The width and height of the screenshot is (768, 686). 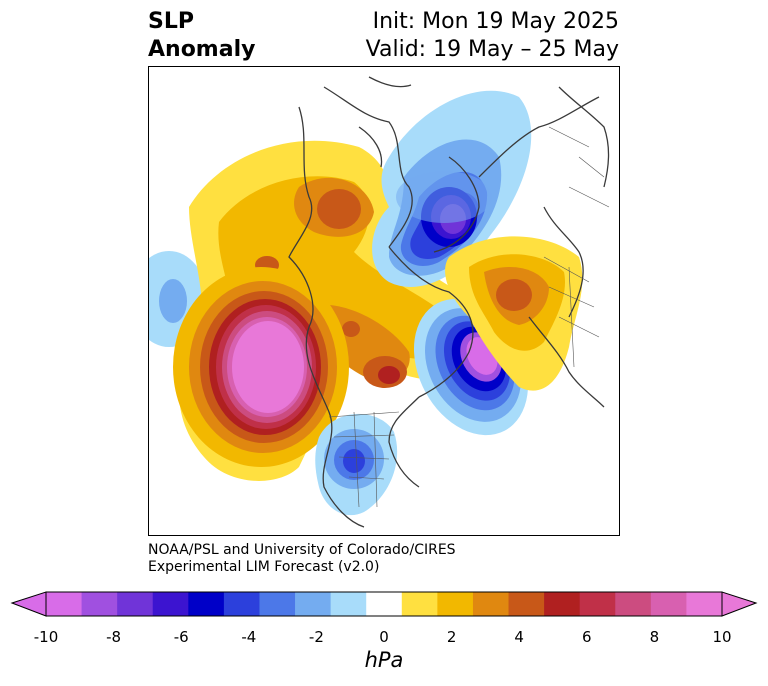 What do you see at coordinates (114, 637) in the screenshot?
I see `colorbar-tick-label: -8` at bounding box center [114, 637].